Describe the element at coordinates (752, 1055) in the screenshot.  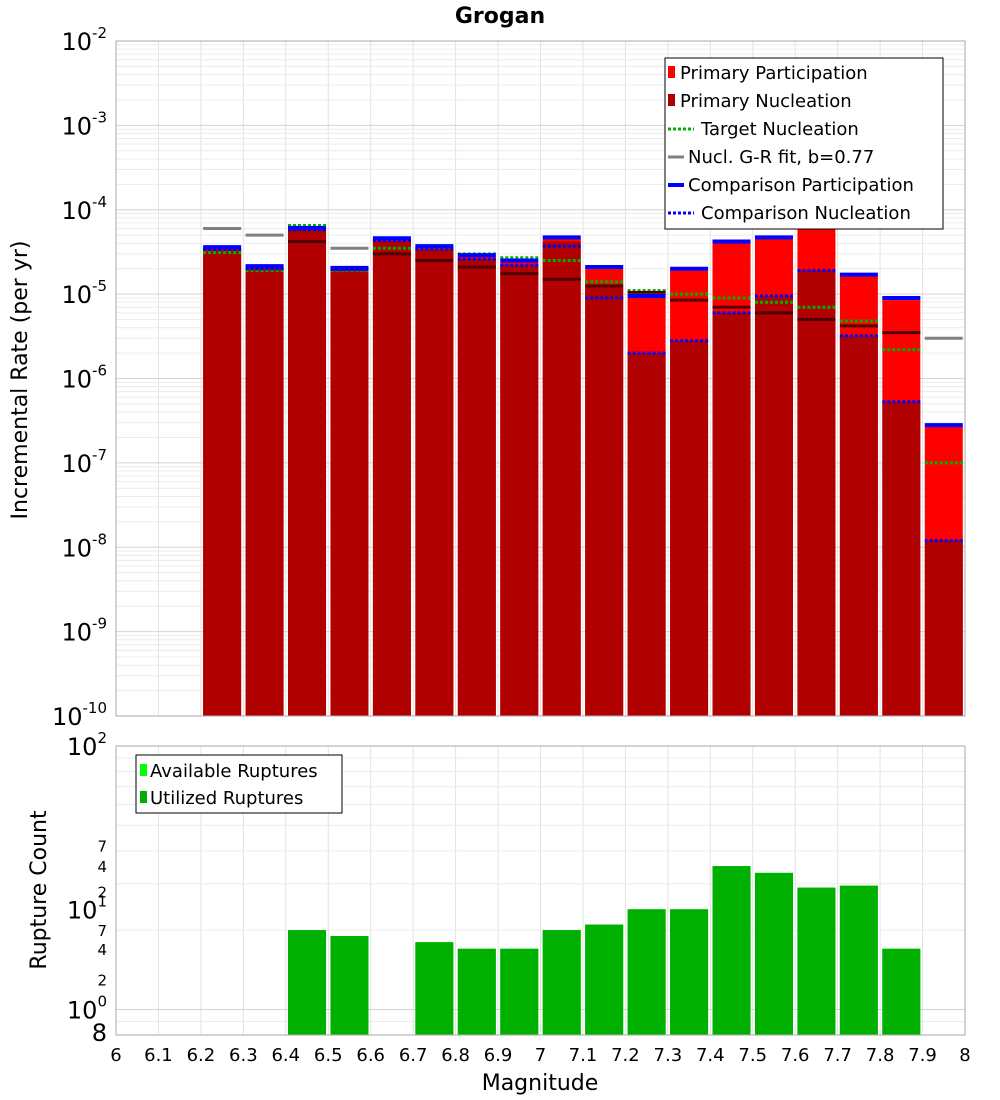
I see `x-tick-label: 7.5` at that location.